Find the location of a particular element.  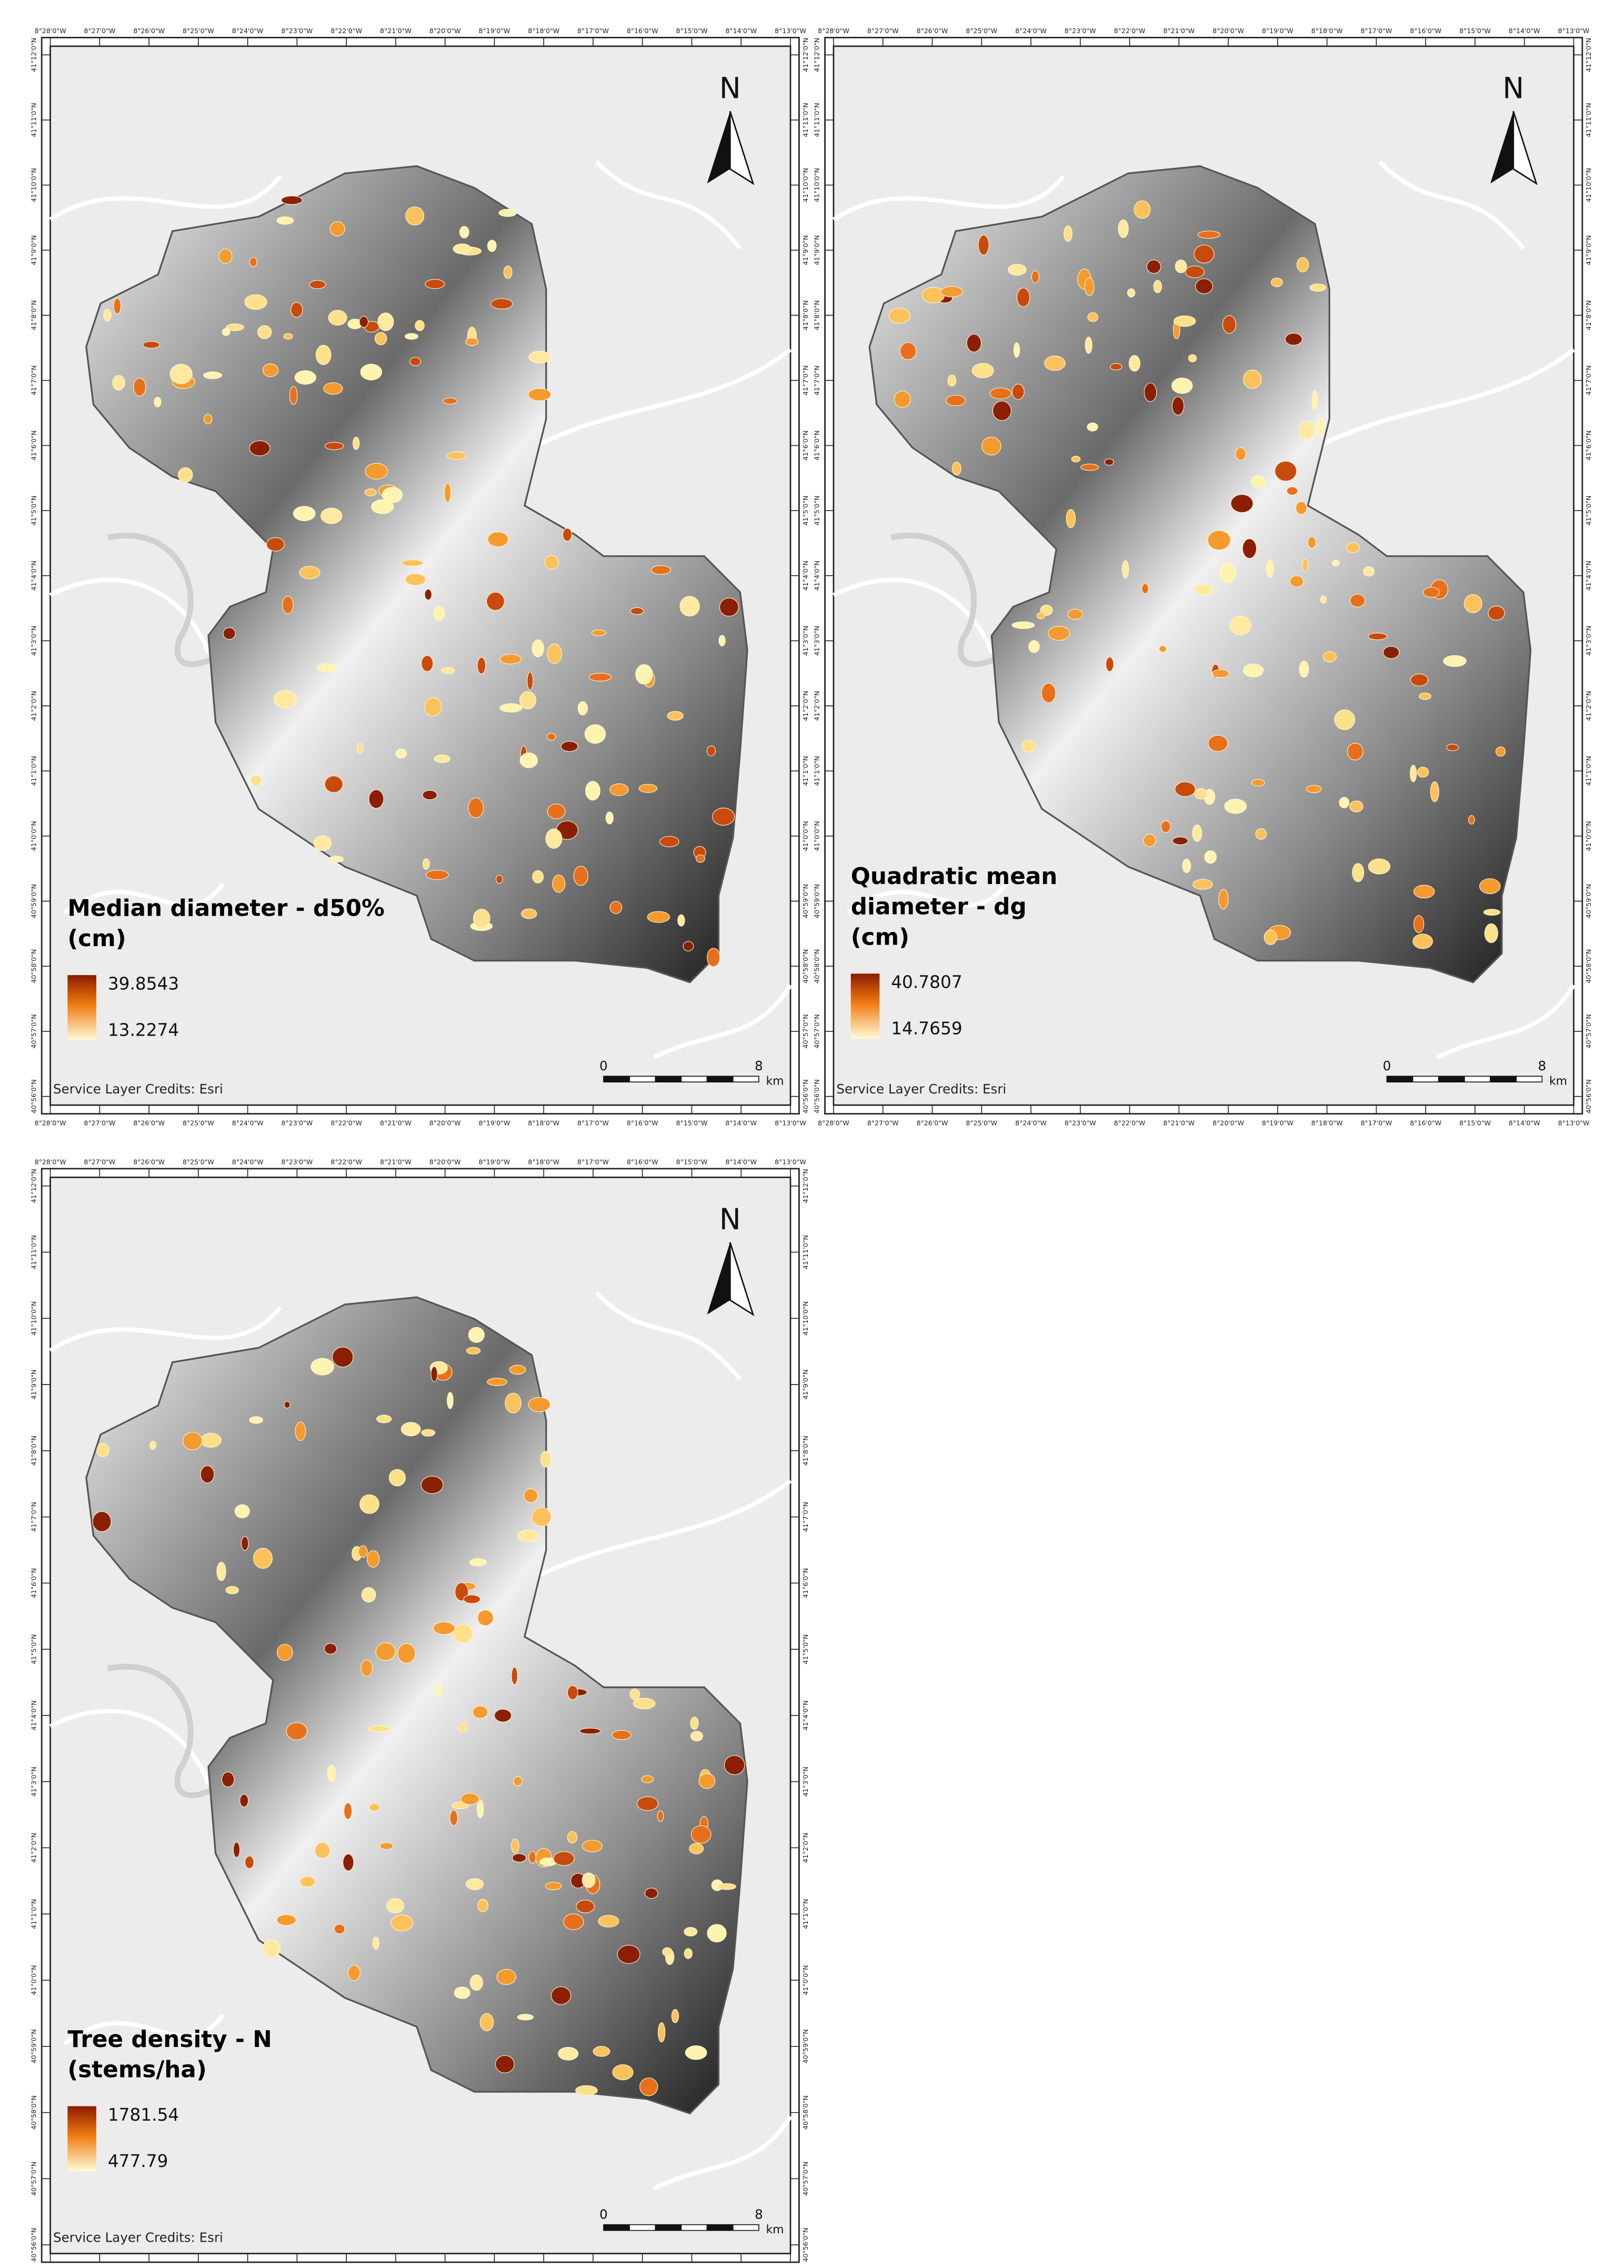

latitude-label: 41°9'0"N is located at coordinates (1588, 250).